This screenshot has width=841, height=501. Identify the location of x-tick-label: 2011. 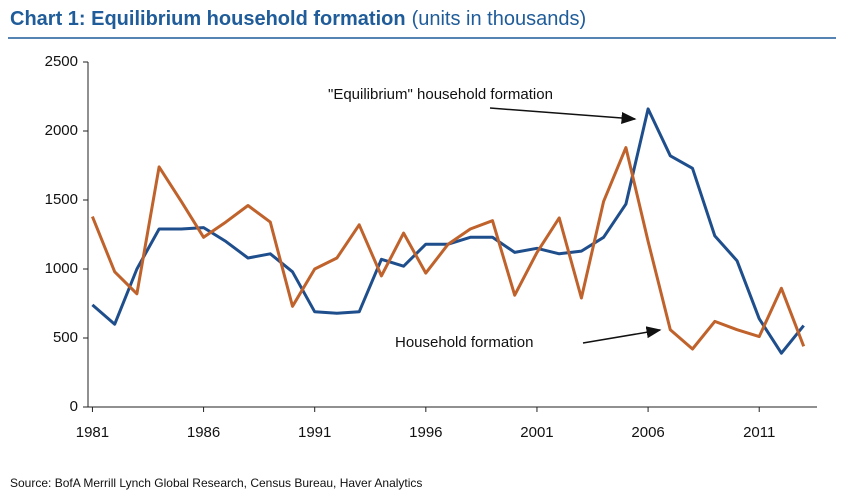
(759, 432).